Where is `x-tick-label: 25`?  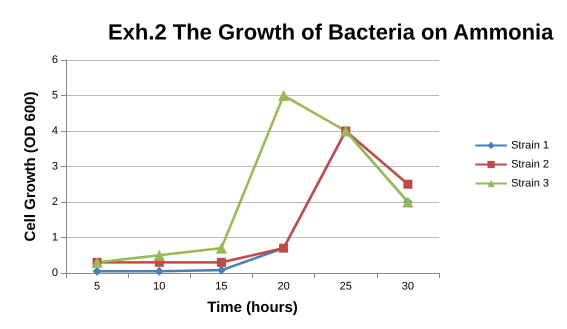
x-tick-label: 25 is located at coordinates (346, 286).